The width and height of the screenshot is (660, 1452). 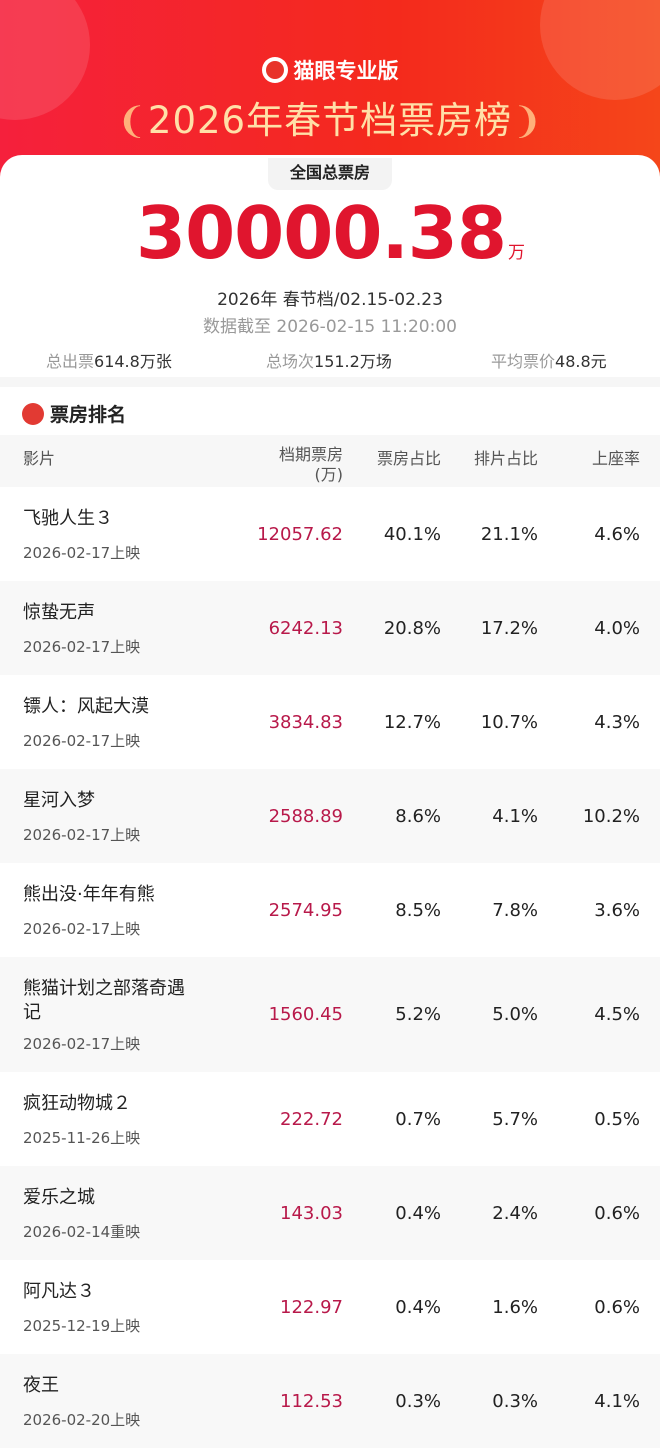 I want to click on box-office: 143.03, so click(x=311, y=1213).